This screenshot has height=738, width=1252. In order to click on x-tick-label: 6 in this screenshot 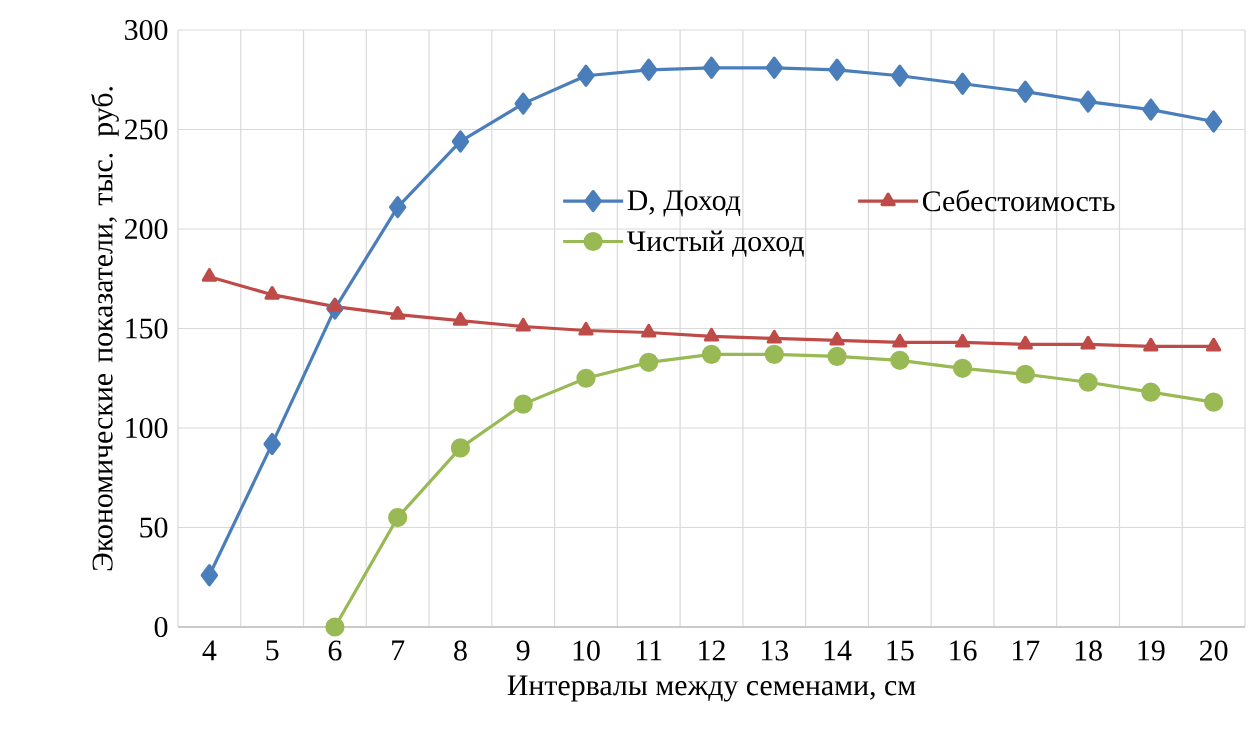, I will do `click(335, 650)`.